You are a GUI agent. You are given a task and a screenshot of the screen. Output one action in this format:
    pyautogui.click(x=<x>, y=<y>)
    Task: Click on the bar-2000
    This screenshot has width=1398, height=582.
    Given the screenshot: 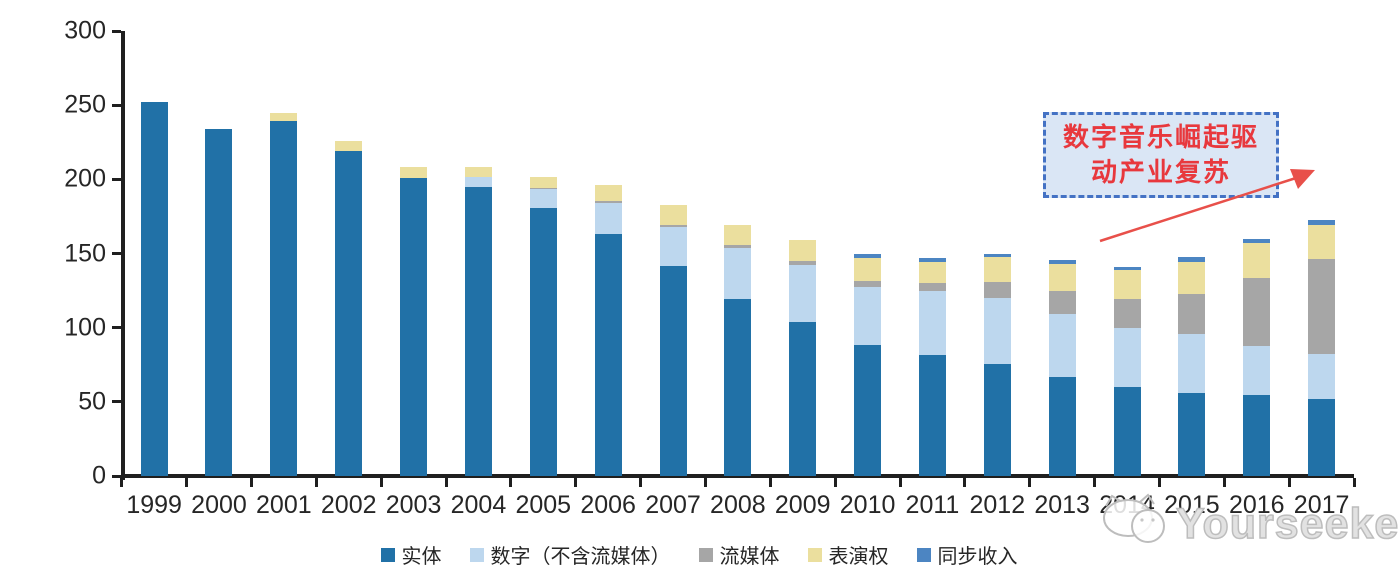 What is the action you would take?
    pyautogui.click(x=219, y=302)
    